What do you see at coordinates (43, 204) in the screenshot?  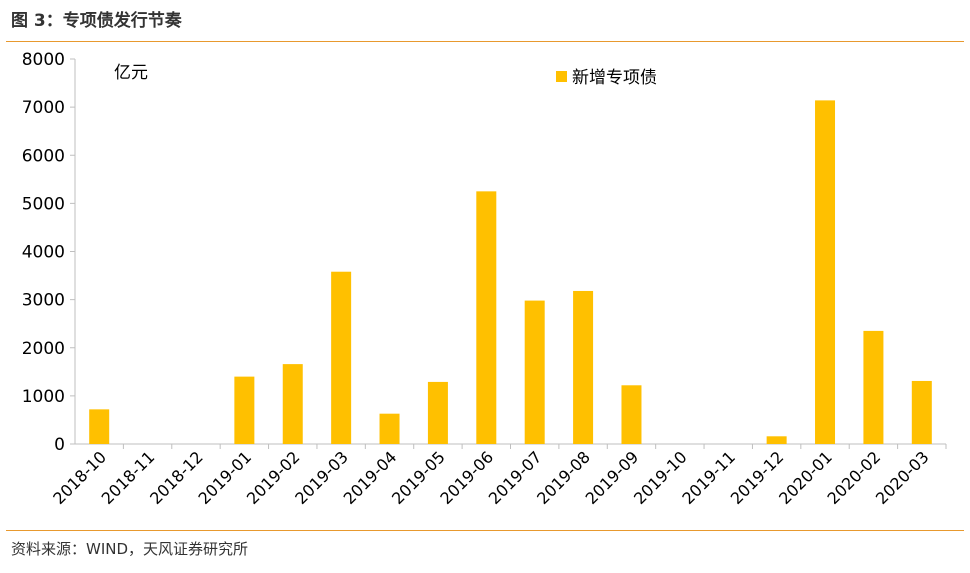 I see `y-tick-label: 5000` at bounding box center [43, 204].